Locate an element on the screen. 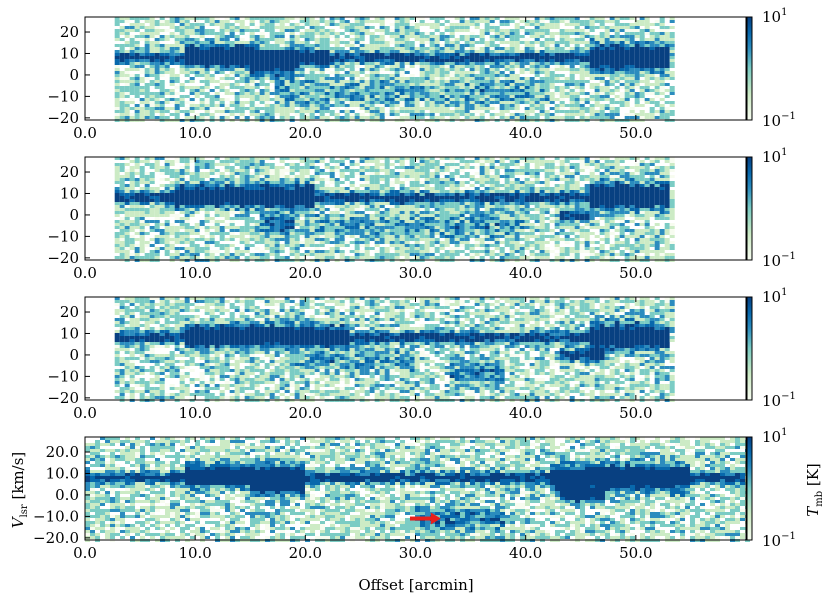  x-axis-label: Offset [arcmin] is located at coordinates (415, 585).